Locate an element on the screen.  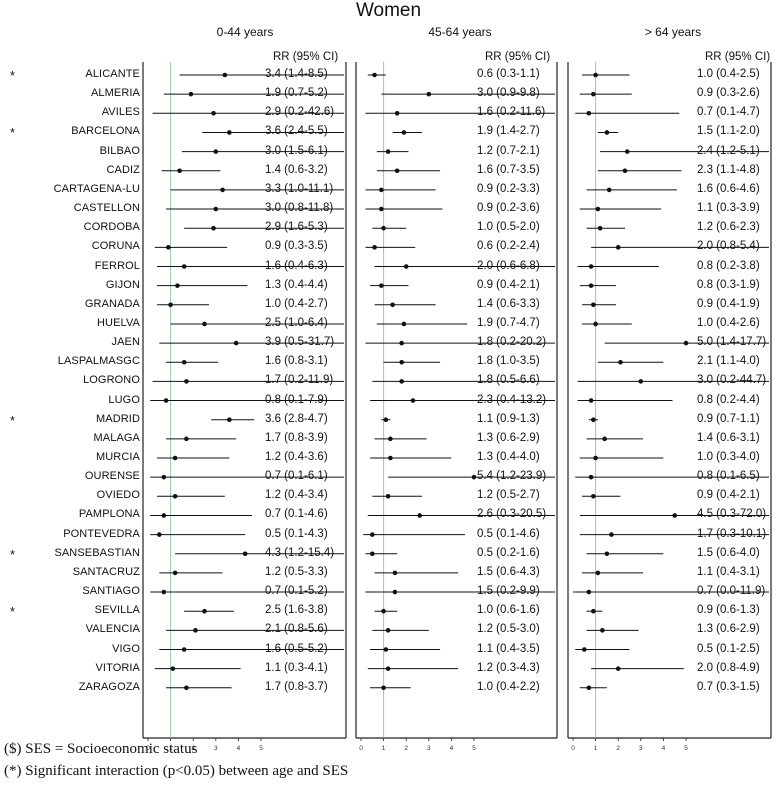
rr-ci-label: 1.7 (0.3-10.1) is located at coordinates (732, 533).